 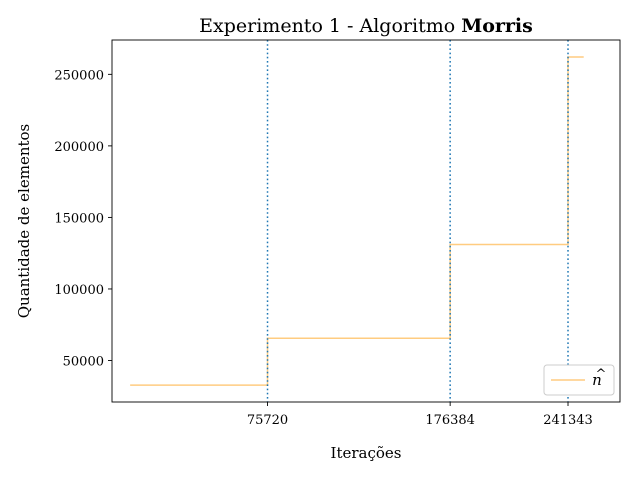 What do you see at coordinates (79, 290) in the screenshot?
I see `y-tick-label-1: 100000` at bounding box center [79, 290].